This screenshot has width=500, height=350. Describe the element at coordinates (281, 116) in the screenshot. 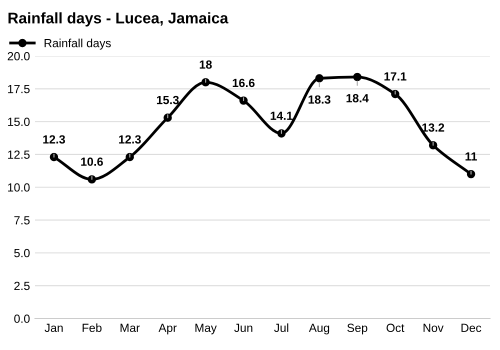

I see `data-label: 14.1` at that location.